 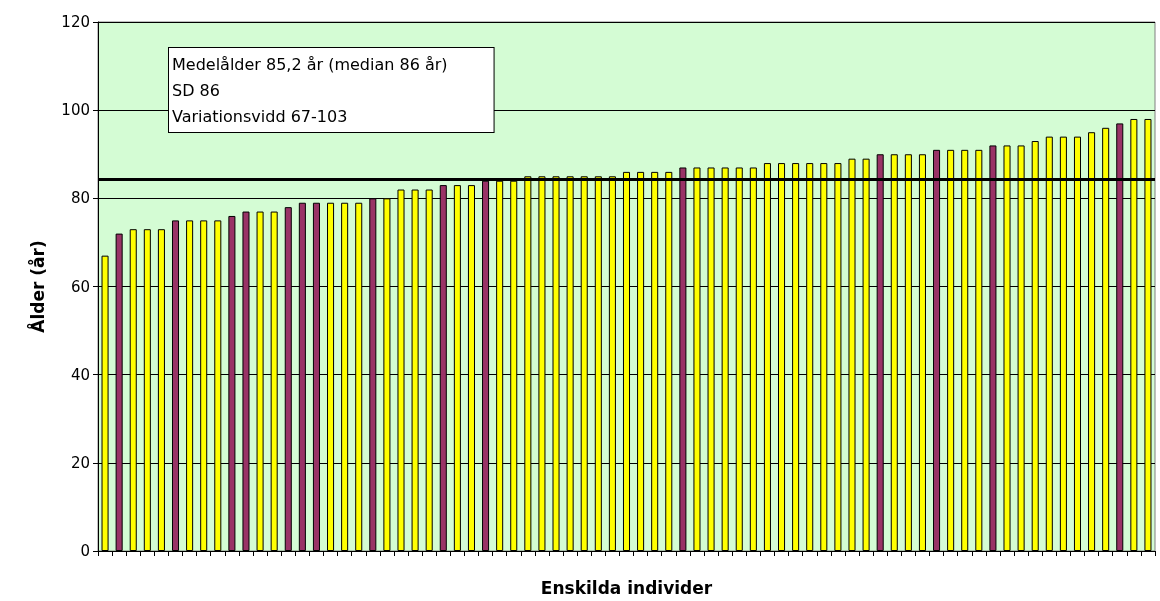 What do you see at coordinates (75, 22) in the screenshot?
I see `y-tick-label: 120` at bounding box center [75, 22].